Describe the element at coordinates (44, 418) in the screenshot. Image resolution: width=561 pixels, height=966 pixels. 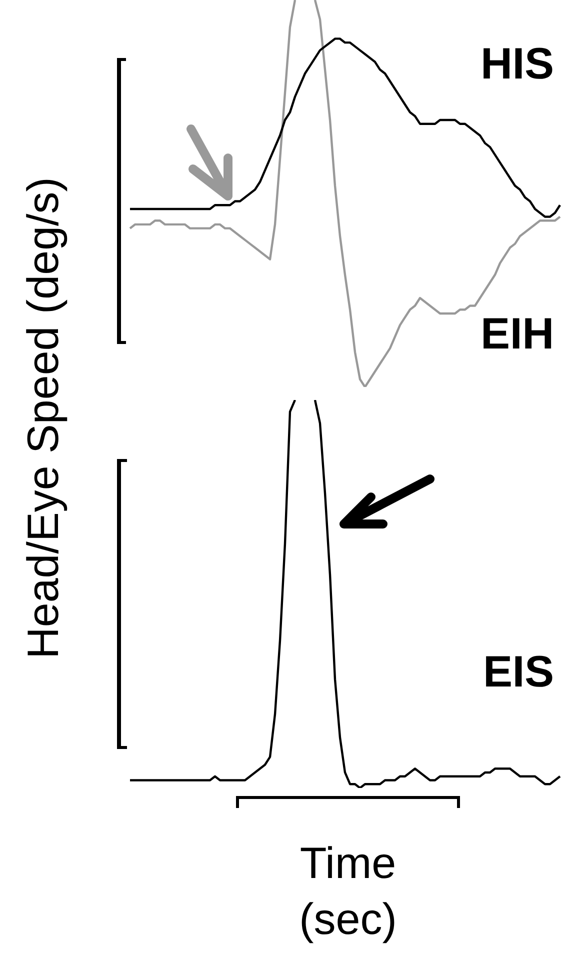
I see `y-axis-title: Head/Eye Speed (deg/s)` at that location.